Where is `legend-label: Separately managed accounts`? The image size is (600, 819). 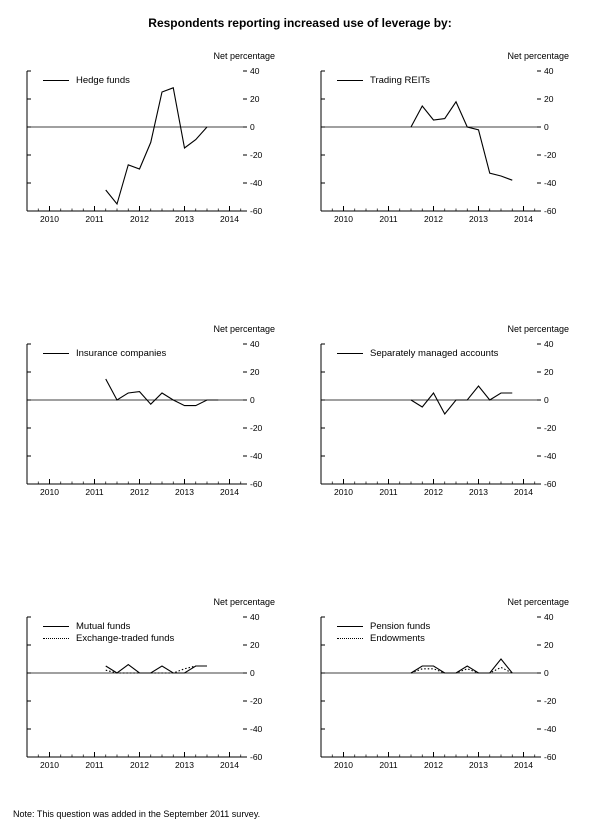 legend-label: Separately managed accounts is located at coordinates (434, 353).